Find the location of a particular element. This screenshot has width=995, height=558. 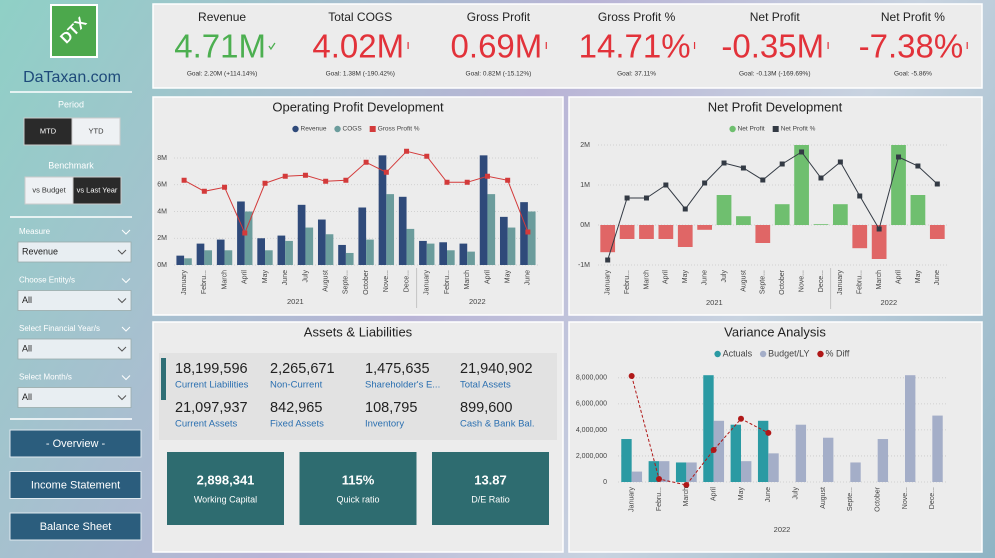

x-group-label: 2021 is located at coordinates (714, 302).